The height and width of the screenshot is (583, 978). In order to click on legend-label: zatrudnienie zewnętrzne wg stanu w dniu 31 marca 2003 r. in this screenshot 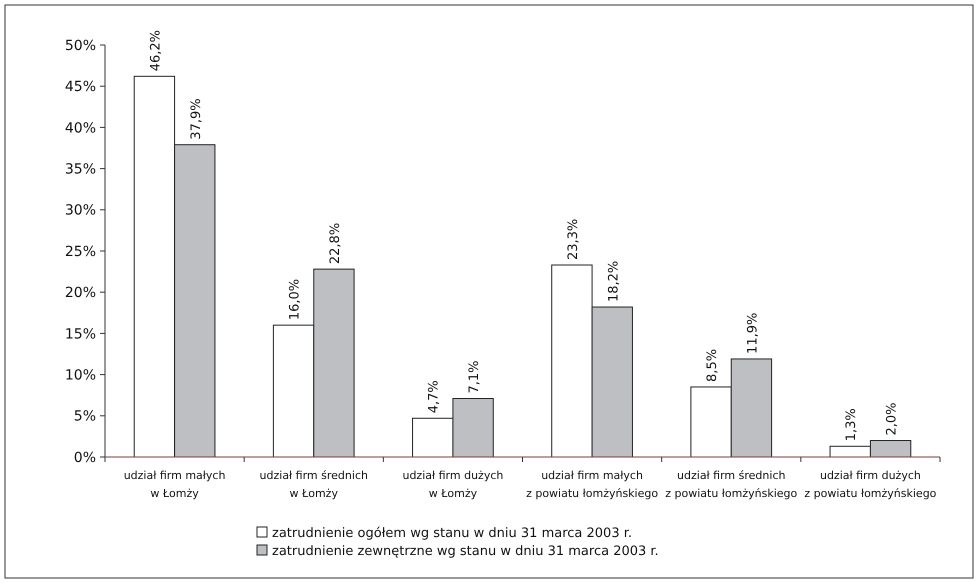, I will do `click(465, 551)`.